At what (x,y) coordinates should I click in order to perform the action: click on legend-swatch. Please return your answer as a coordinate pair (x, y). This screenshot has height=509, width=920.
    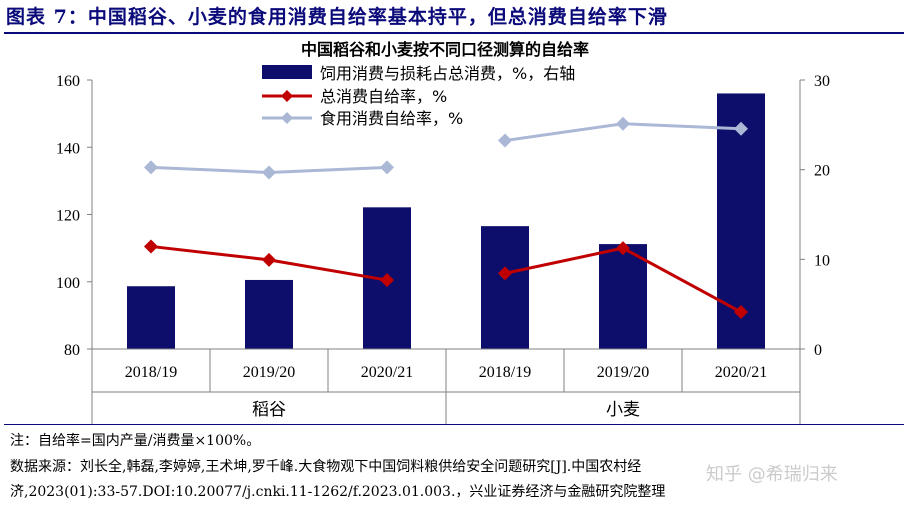
    Looking at the image, I should click on (287, 72).